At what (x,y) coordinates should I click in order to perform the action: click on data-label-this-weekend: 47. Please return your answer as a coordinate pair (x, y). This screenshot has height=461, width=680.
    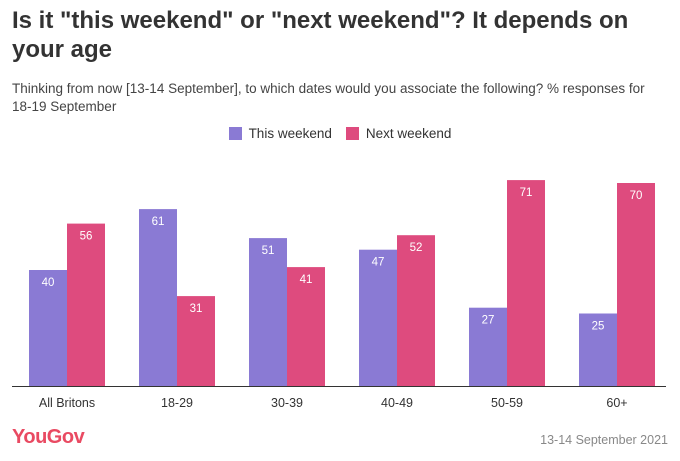
    Looking at the image, I should click on (378, 263).